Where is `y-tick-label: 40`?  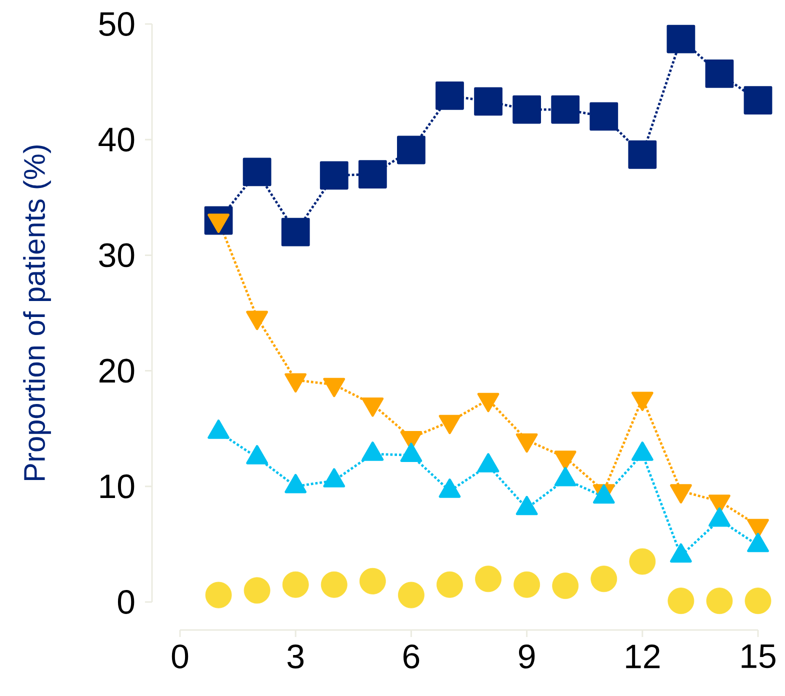
y-tick-label: 40 is located at coordinates (116, 140).